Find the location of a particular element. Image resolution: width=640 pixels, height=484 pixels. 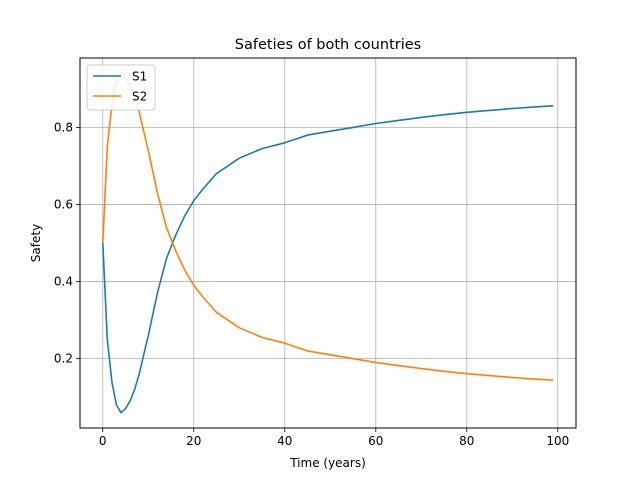

chart-title: Safeties of both countries is located at coordinates (328, 45).